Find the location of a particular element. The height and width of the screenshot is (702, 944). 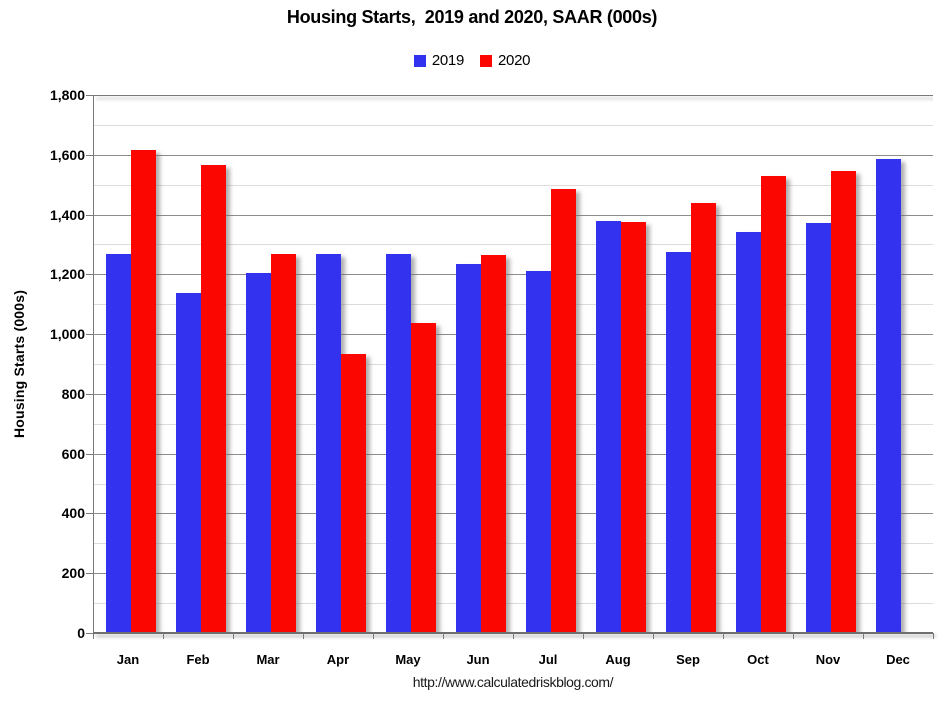

bar-2020-apr is located at coordinates (353, 493).